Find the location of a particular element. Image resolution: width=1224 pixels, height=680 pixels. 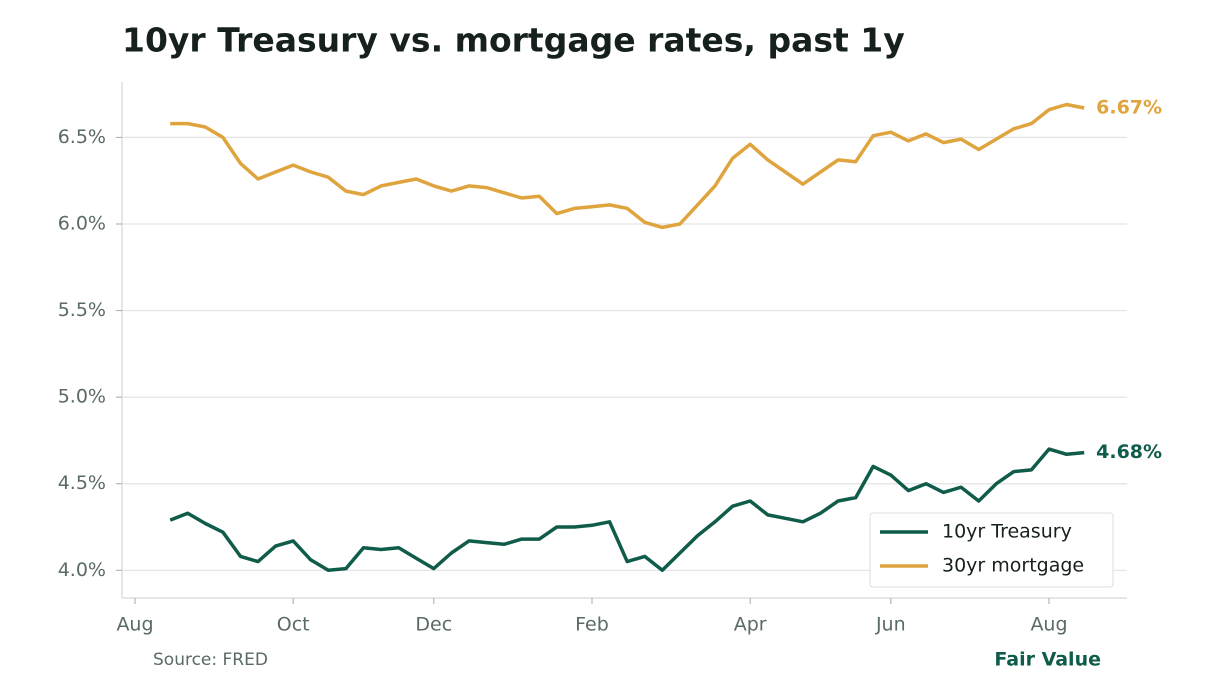

y-tick-label: 4.0% is located at coordinates (82, 570).